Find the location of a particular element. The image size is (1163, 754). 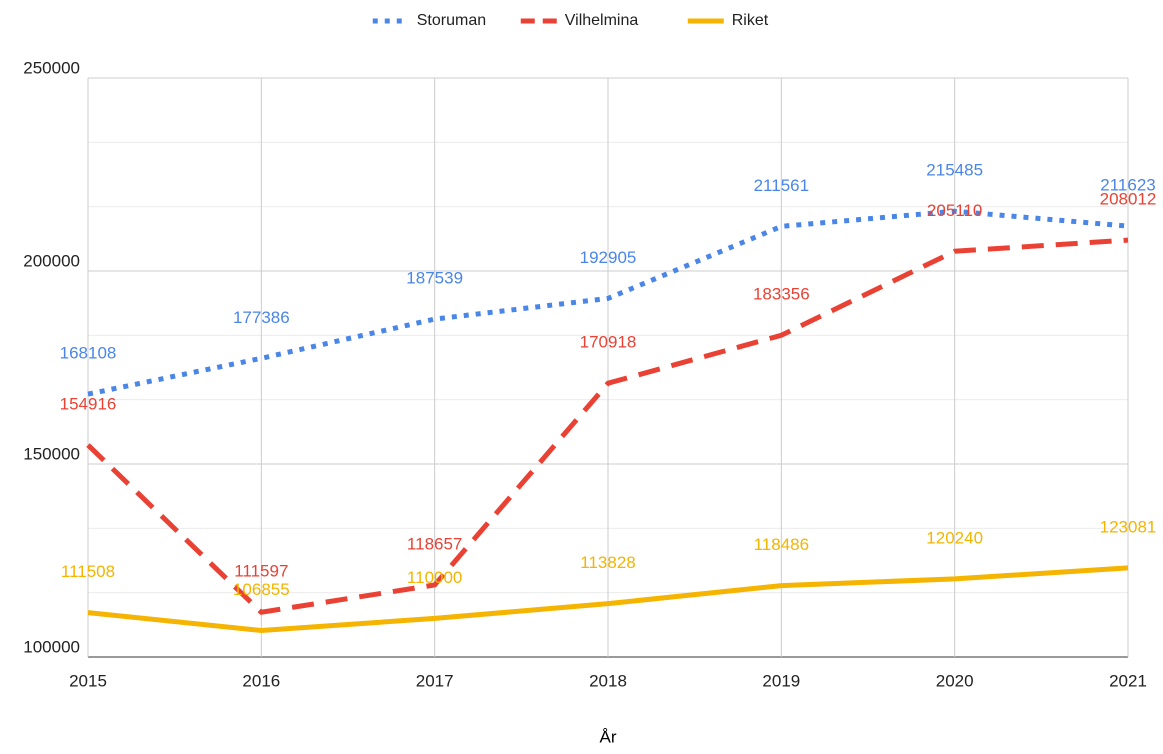

x-tick-label: 2015 is located at coordinates (88, 680).